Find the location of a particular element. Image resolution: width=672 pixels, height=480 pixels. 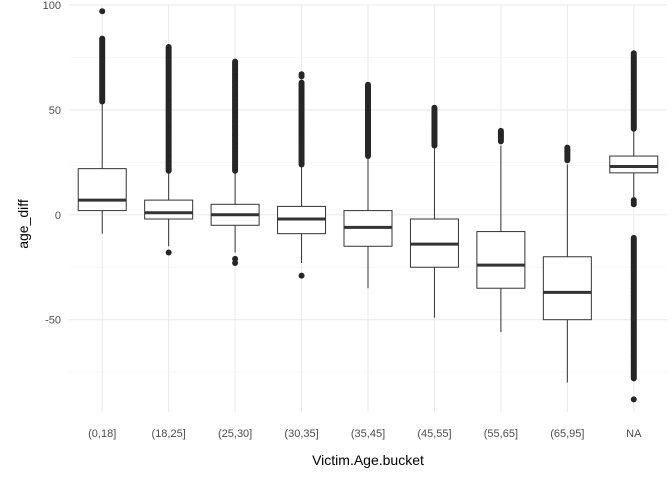

y-axis-title: age_diff is located at coordinates (23, 224).